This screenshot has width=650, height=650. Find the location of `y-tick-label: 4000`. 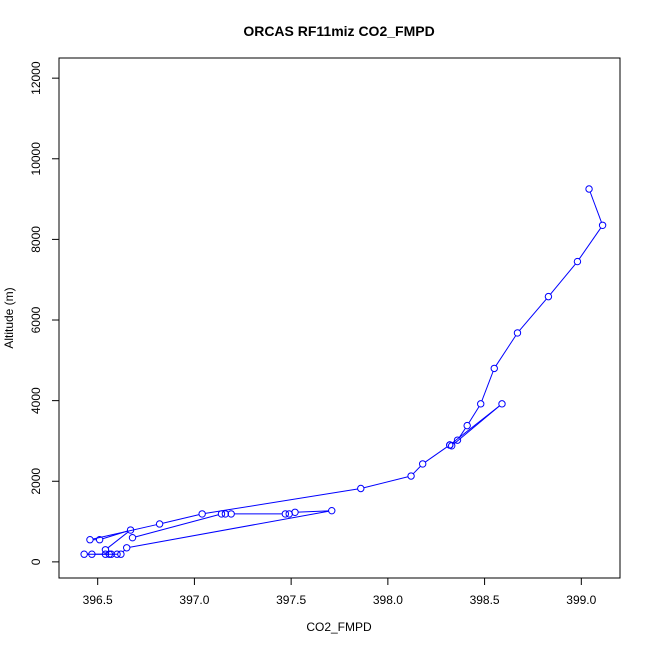

y-tick-label: 4000 is located at coordinates (36, 400).